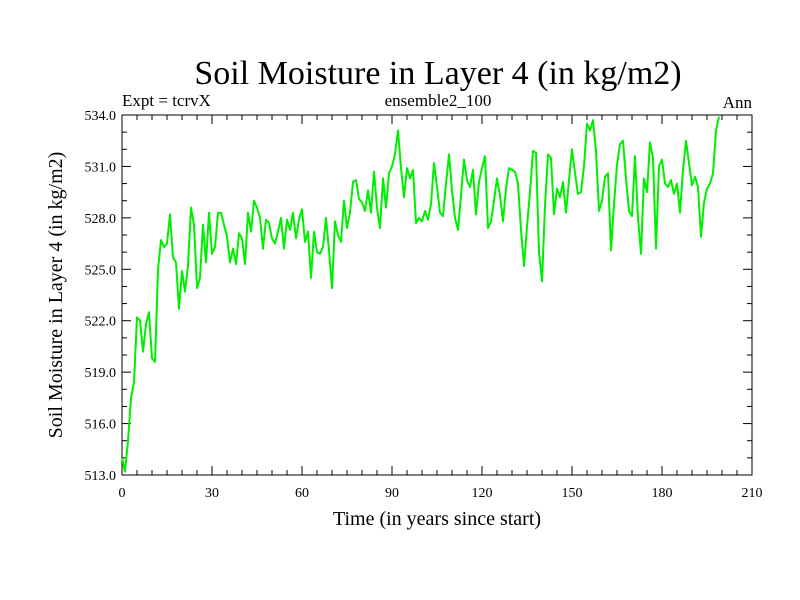 Image resolution: width=800 pixels, height=600 pixels. What do you see at coordinates (212, 493) in the screenshot?
I see `x-tick-label: 30` at bounding box center [212, 493].